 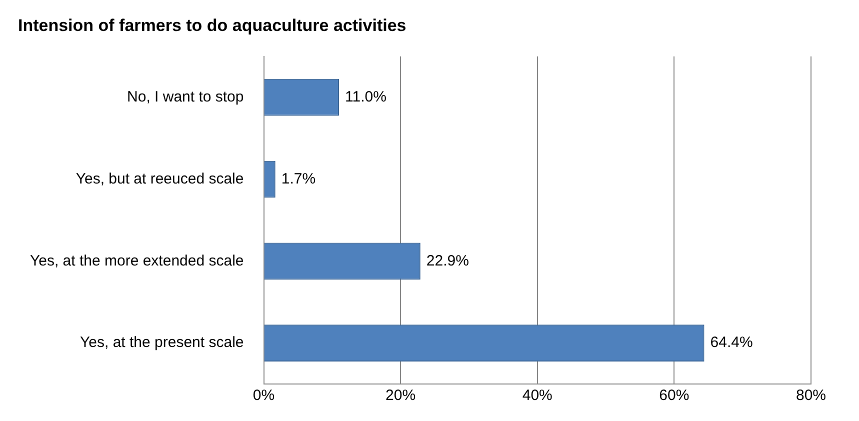 I want to click on chart-title: Intension of farmers to do aquaculture activities, so click(x=212, y=25).